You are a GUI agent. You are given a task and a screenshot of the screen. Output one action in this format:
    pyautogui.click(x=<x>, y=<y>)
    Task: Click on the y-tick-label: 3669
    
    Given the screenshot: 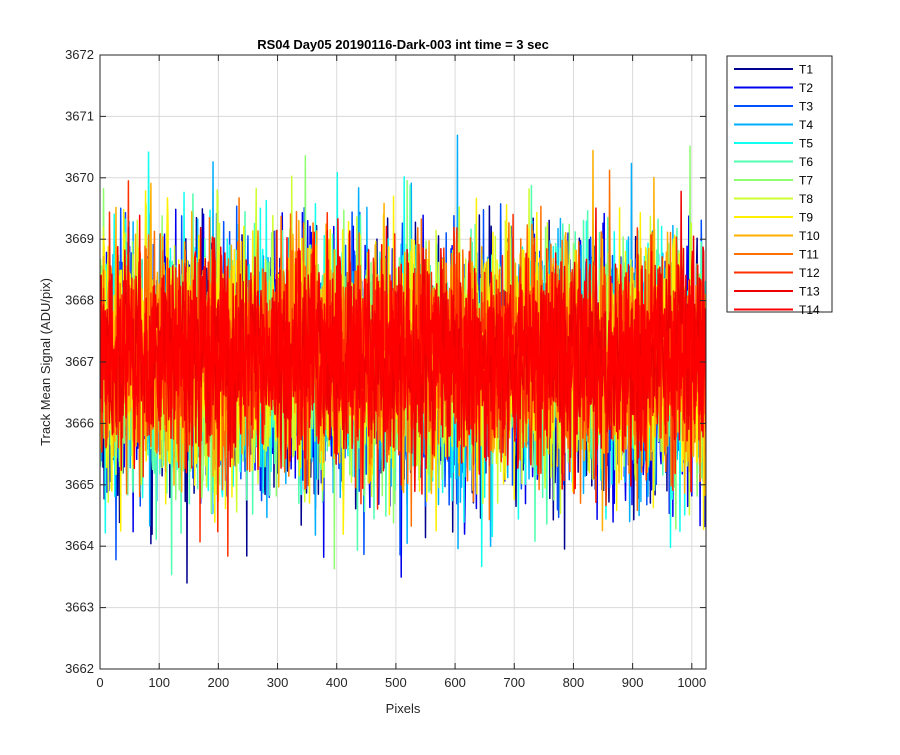 What is the action you would take?
    pyautogui.click(x=79, y=238)
    